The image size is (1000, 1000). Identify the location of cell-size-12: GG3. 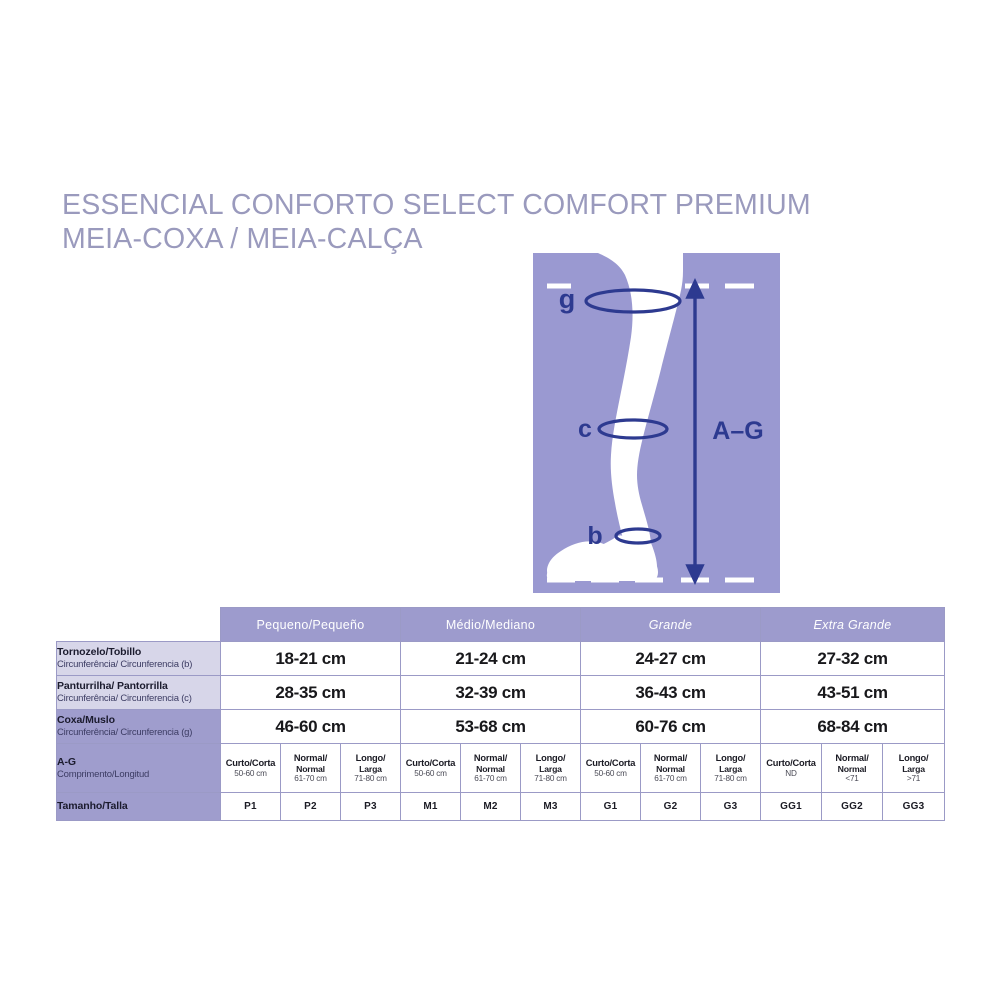
(914, 806).